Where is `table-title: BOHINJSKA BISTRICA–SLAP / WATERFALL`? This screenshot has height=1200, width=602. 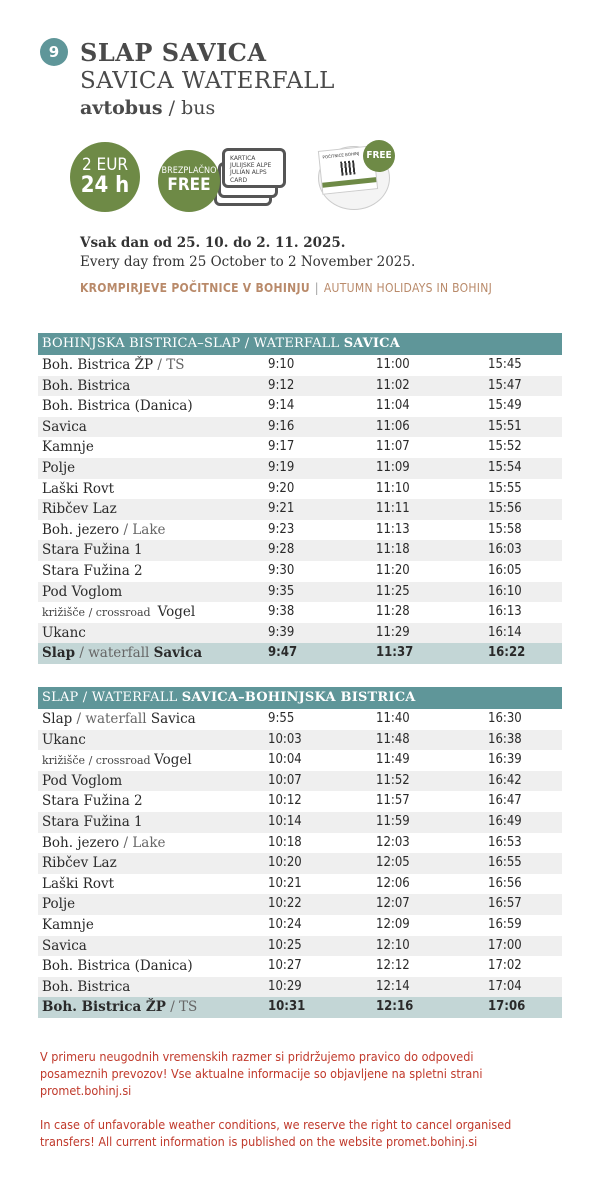 table-title: BOHINJSKA BISTRICA–SLAP / WATERFALL is located at coordinates (193, 343).